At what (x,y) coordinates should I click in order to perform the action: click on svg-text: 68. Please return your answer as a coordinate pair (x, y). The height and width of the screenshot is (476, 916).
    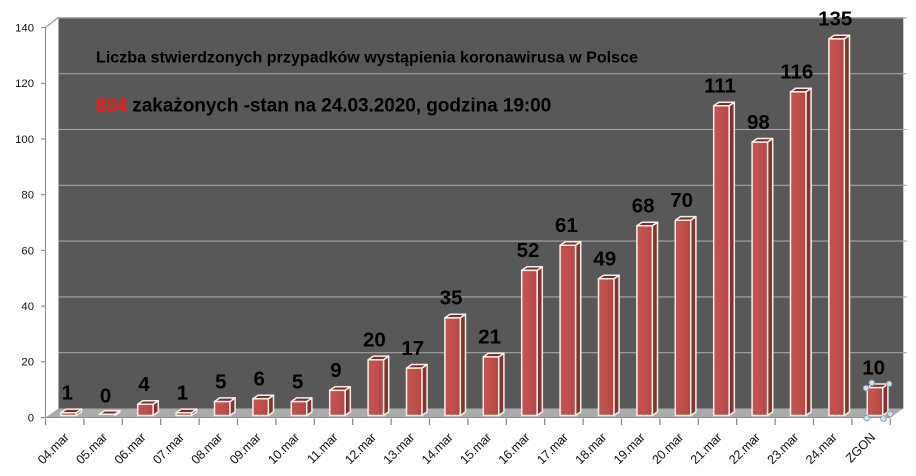
    Looking at the image, I should click on (643, 206).